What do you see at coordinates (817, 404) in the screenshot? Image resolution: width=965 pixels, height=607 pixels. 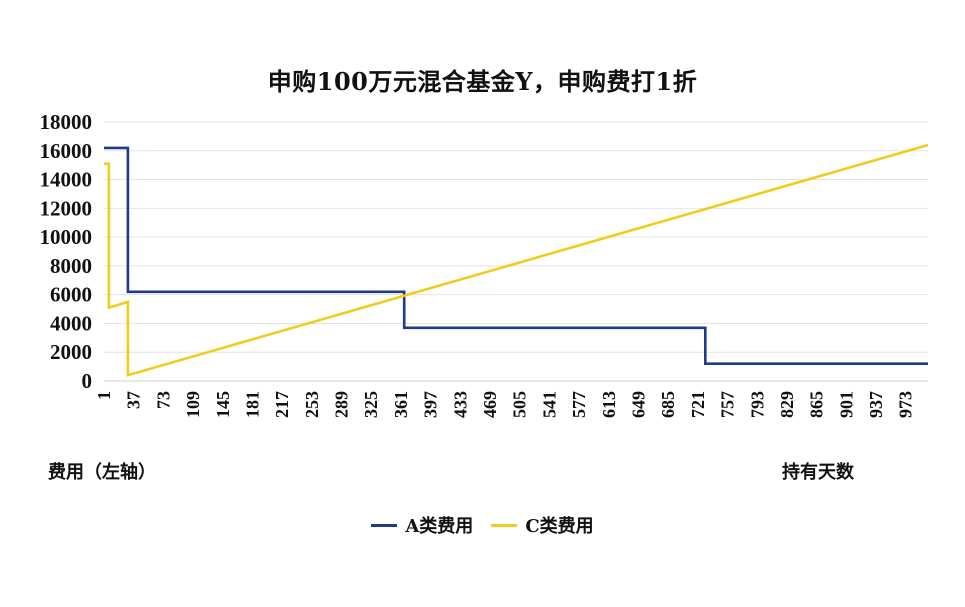 I see `x-tick-label: 865` at bounding box center [817, 404].